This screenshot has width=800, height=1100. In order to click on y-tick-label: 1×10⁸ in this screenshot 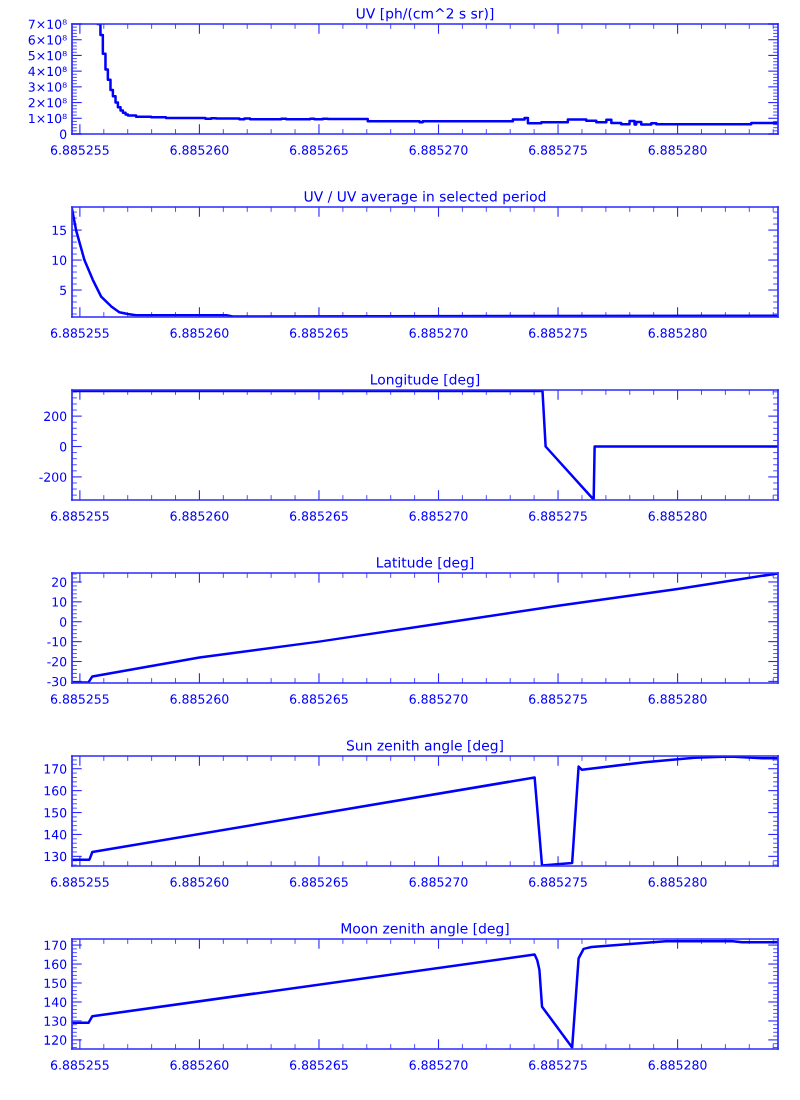, I will do `click(48, 118)`.